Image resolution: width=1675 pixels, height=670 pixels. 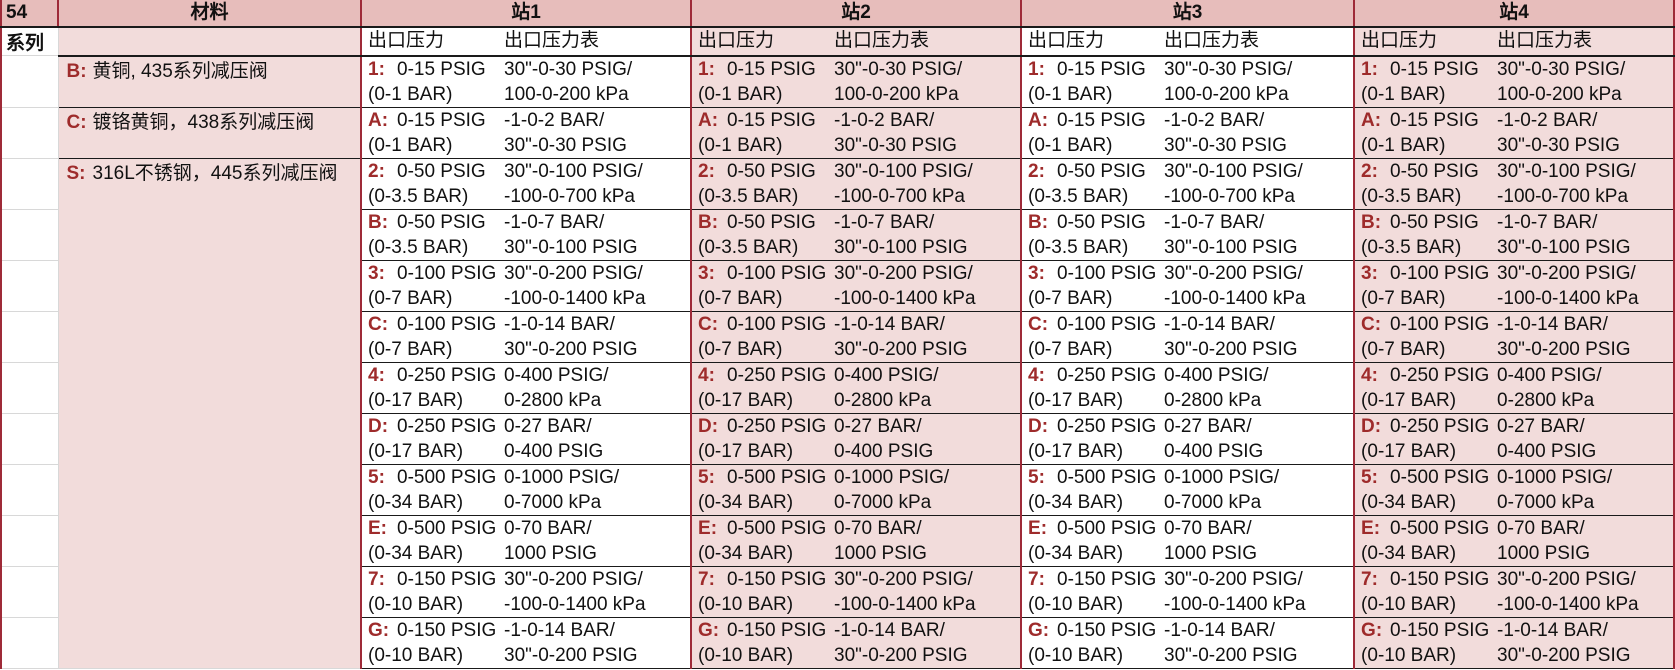 I want to click on station-header-1: 站1, so click(x=525, y=14).